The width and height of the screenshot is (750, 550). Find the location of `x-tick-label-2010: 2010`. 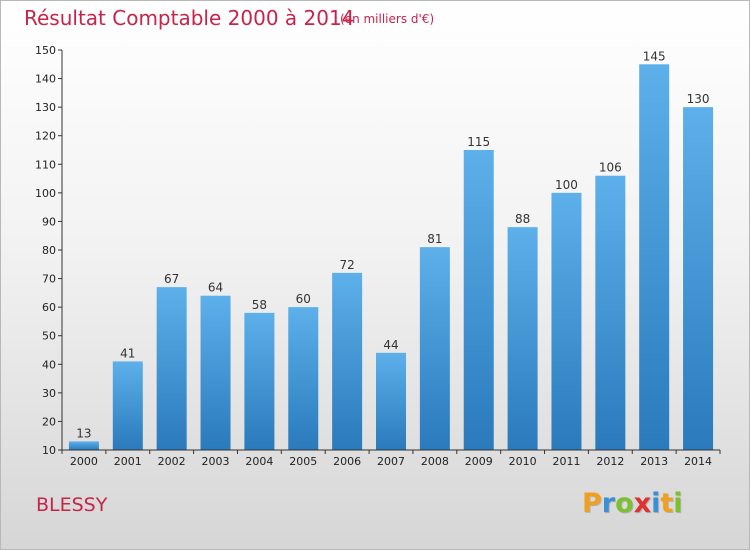

x-tick-label-2010: 2010 is located at coordinates (523, 461).